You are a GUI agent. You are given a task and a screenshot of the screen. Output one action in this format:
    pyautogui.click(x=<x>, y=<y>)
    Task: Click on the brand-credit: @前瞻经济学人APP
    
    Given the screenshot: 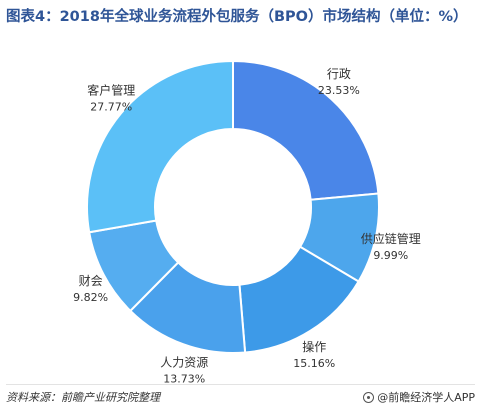 What is the action you would take?
    pyautogui.click(x=419, y=397)
    